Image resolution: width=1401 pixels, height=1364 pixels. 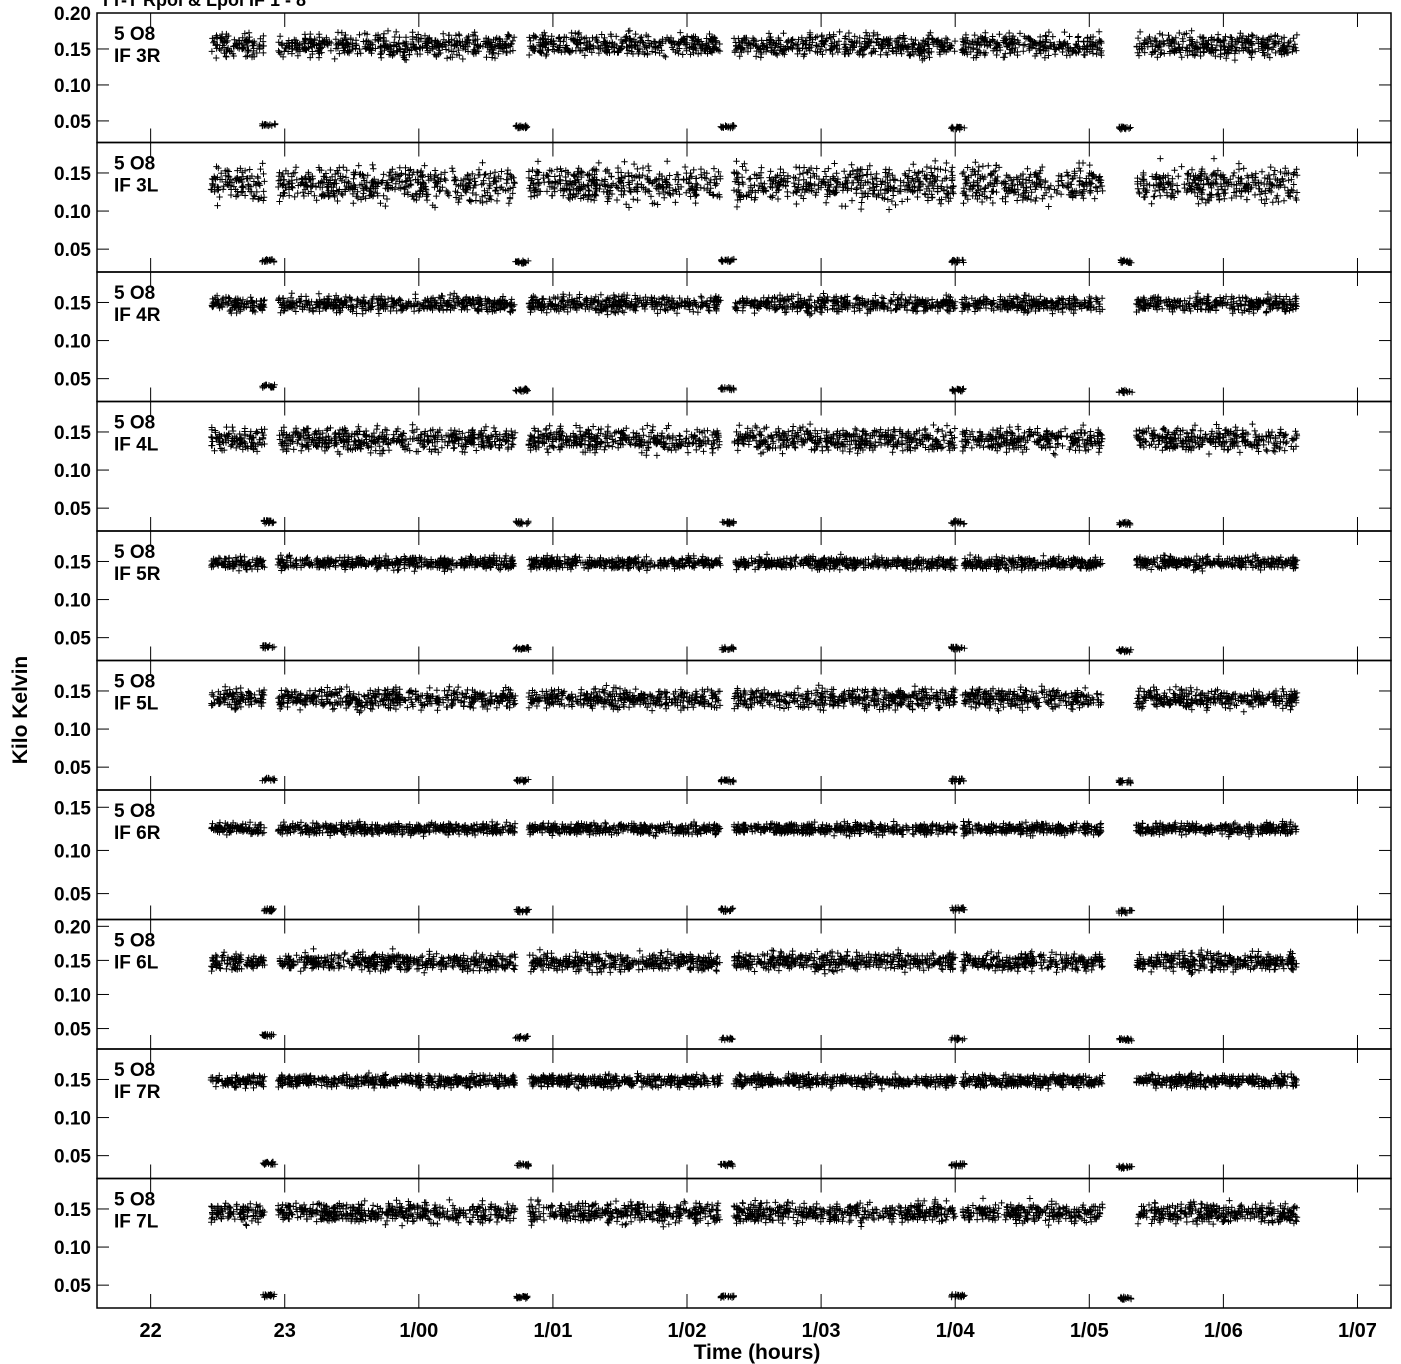 I want to click on panel-label-if: IF 7R, so click(x=137, y=1092).